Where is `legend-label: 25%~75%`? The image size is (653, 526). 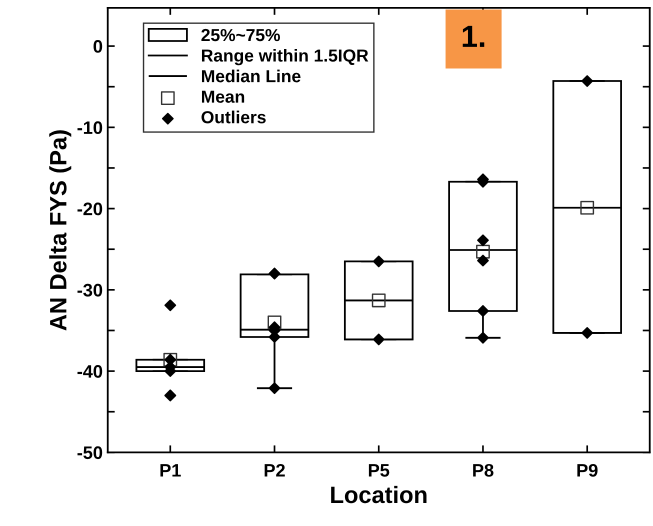
legend-label: 25%~75% is located at coordinates (240, 35).